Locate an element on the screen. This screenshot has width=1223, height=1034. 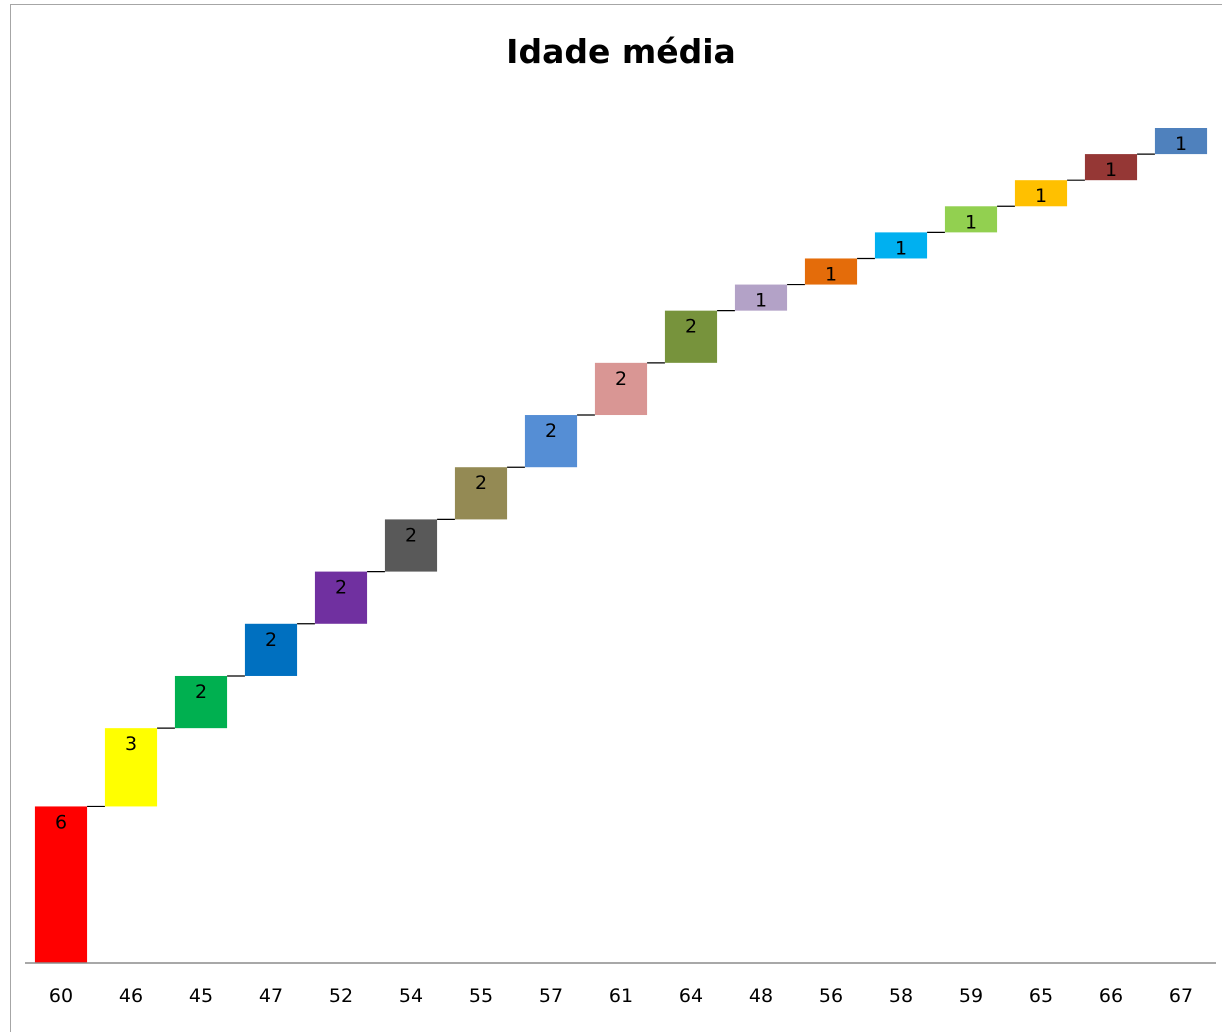
x-tick-label: 59 is located at coordinates (971, 996).